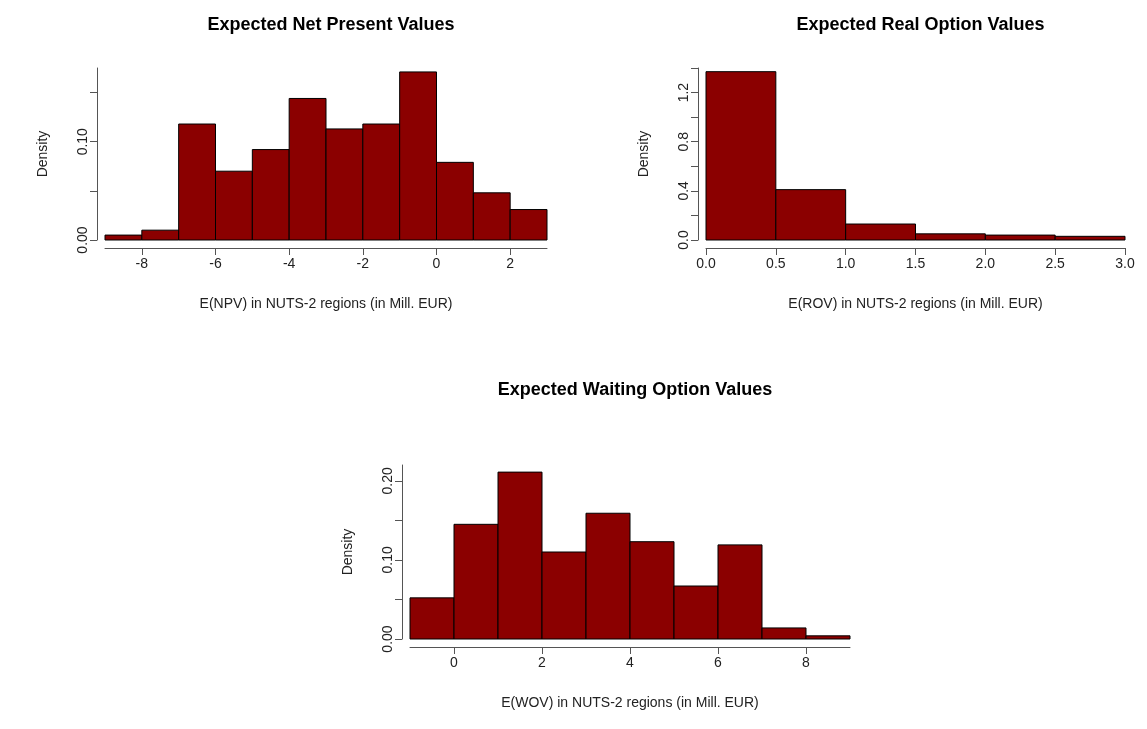 Image resolution: width=1147 pixels, height=729 pixels. I want to click on chart-title: Expected Waiting Option Values, so click(635, 389).